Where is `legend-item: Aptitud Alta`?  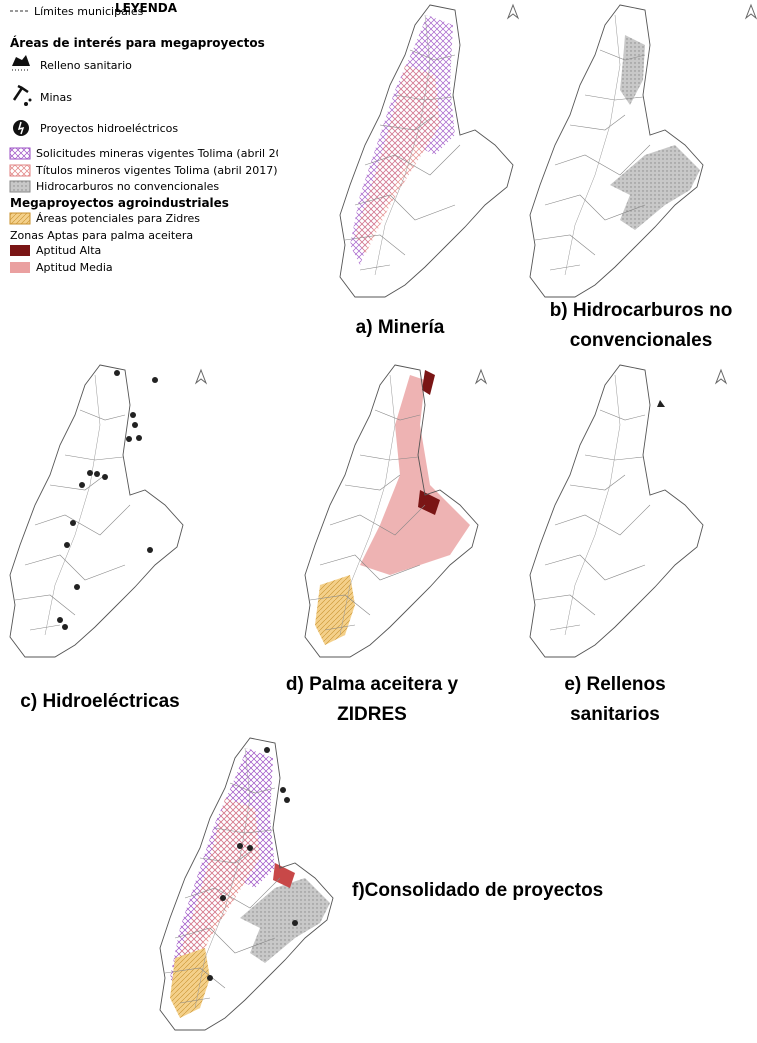 legend-item: Aptitud Alta is located at coordinates (69, 250).